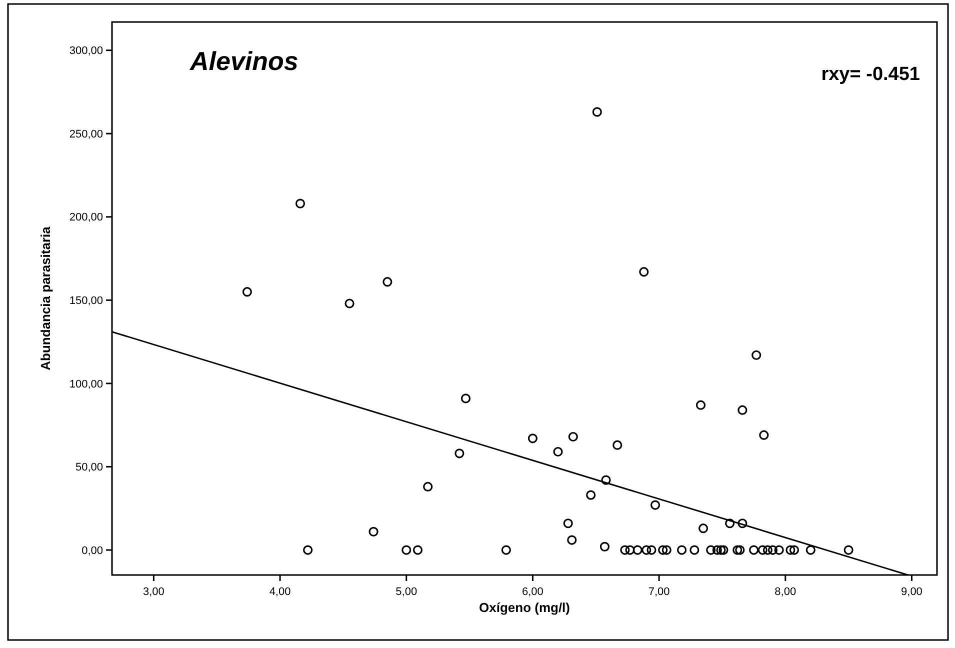  What do you see at coordinates (911, 592) in the screenshot?
I see `x-tick-label: 9,00` at bounding box center [911, 592].